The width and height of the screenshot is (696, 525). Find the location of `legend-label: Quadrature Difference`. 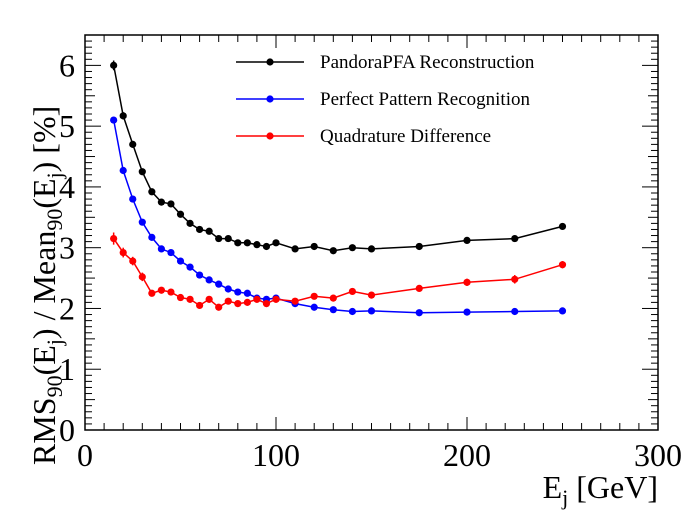

legend-label: Quadrature Difference is located at coordinates (405, 136).